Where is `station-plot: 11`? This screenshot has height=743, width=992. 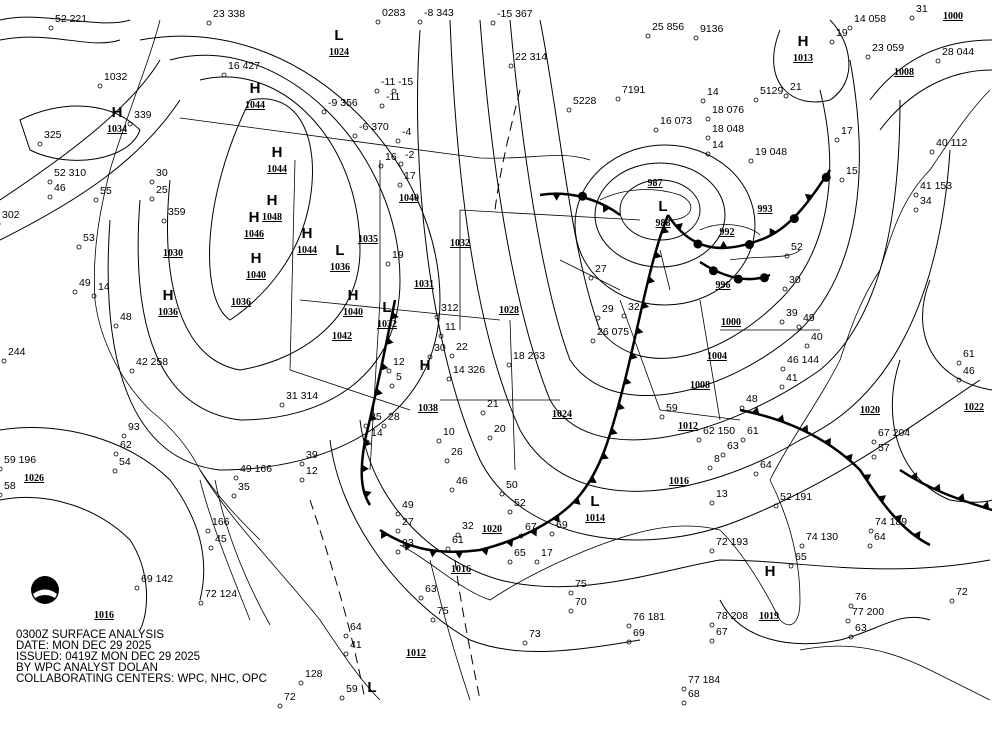 station-plot: 11 is located at coordinates (447, 330).